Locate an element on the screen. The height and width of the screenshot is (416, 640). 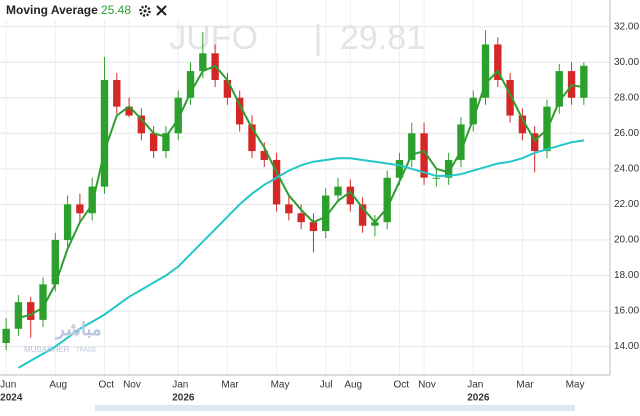
logo-arabic: مباشر is located at coordinates (78, 329).